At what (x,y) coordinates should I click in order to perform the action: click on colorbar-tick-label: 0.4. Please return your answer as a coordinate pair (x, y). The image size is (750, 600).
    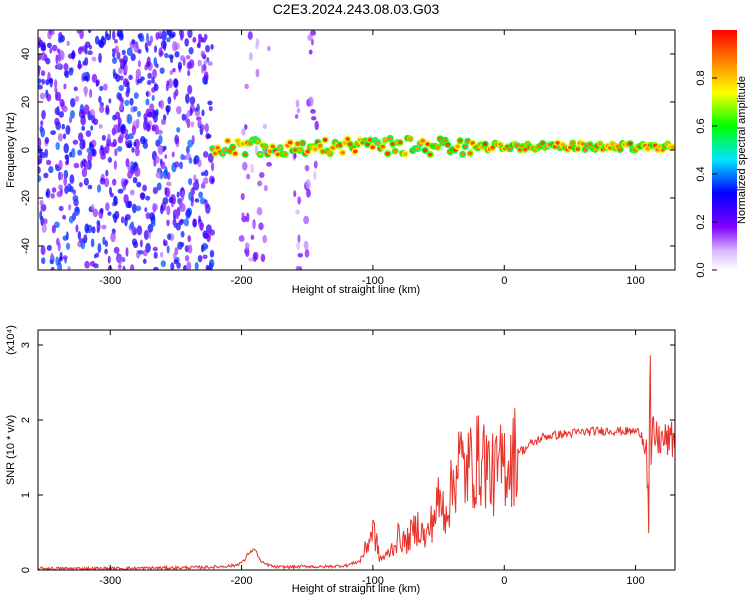
    Looking at the image, I should click on (701, 173).